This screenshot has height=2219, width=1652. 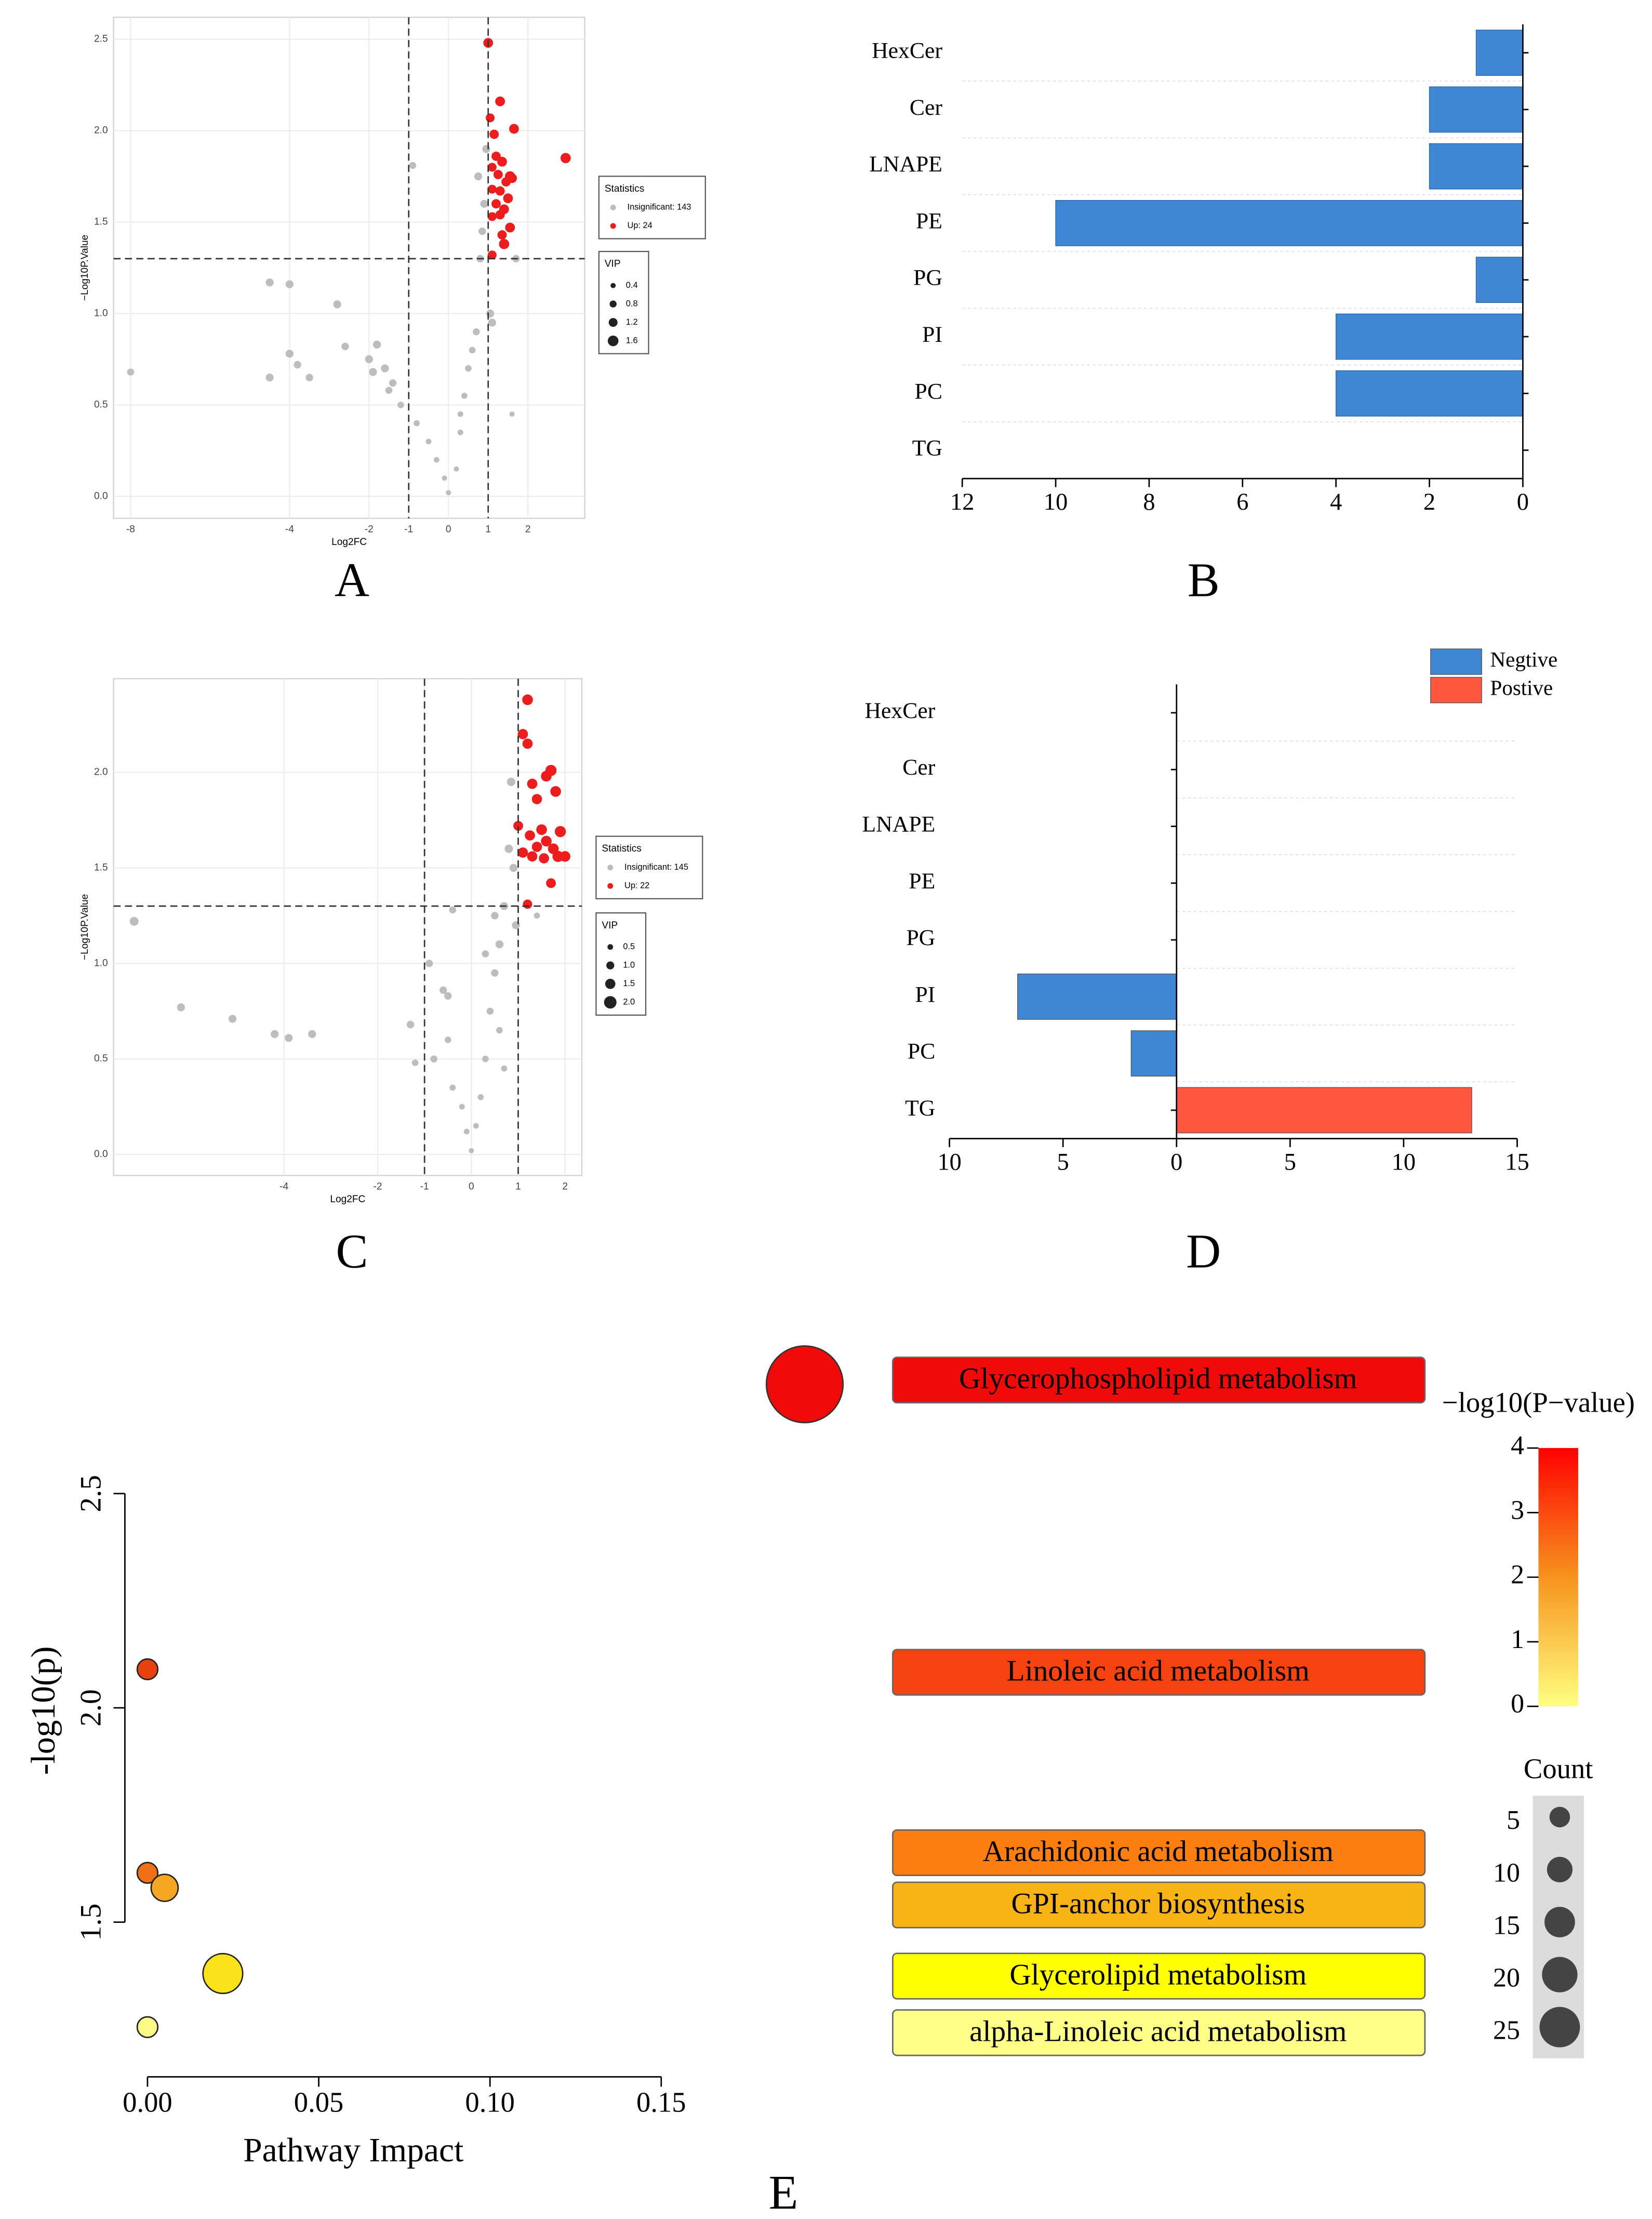 I want to click on category-label: Cer, so click(x=926, y=107).